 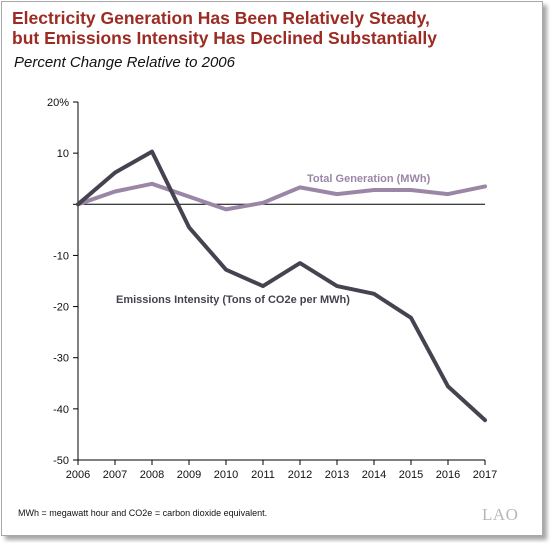 What do you see at coordinates (281, 196) in the screenshot?
I see `series-line-total-generation` at bounding box center [281, 196].